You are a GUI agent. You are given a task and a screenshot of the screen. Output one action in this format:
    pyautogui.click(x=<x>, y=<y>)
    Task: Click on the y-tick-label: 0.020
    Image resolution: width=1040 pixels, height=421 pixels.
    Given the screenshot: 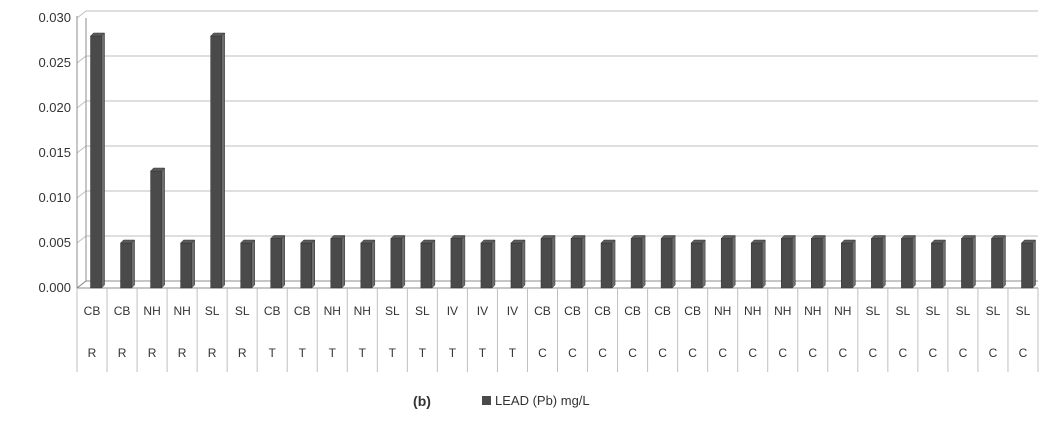 What is the action you would take?
    pyautogui.click(x=54, y=107)
    